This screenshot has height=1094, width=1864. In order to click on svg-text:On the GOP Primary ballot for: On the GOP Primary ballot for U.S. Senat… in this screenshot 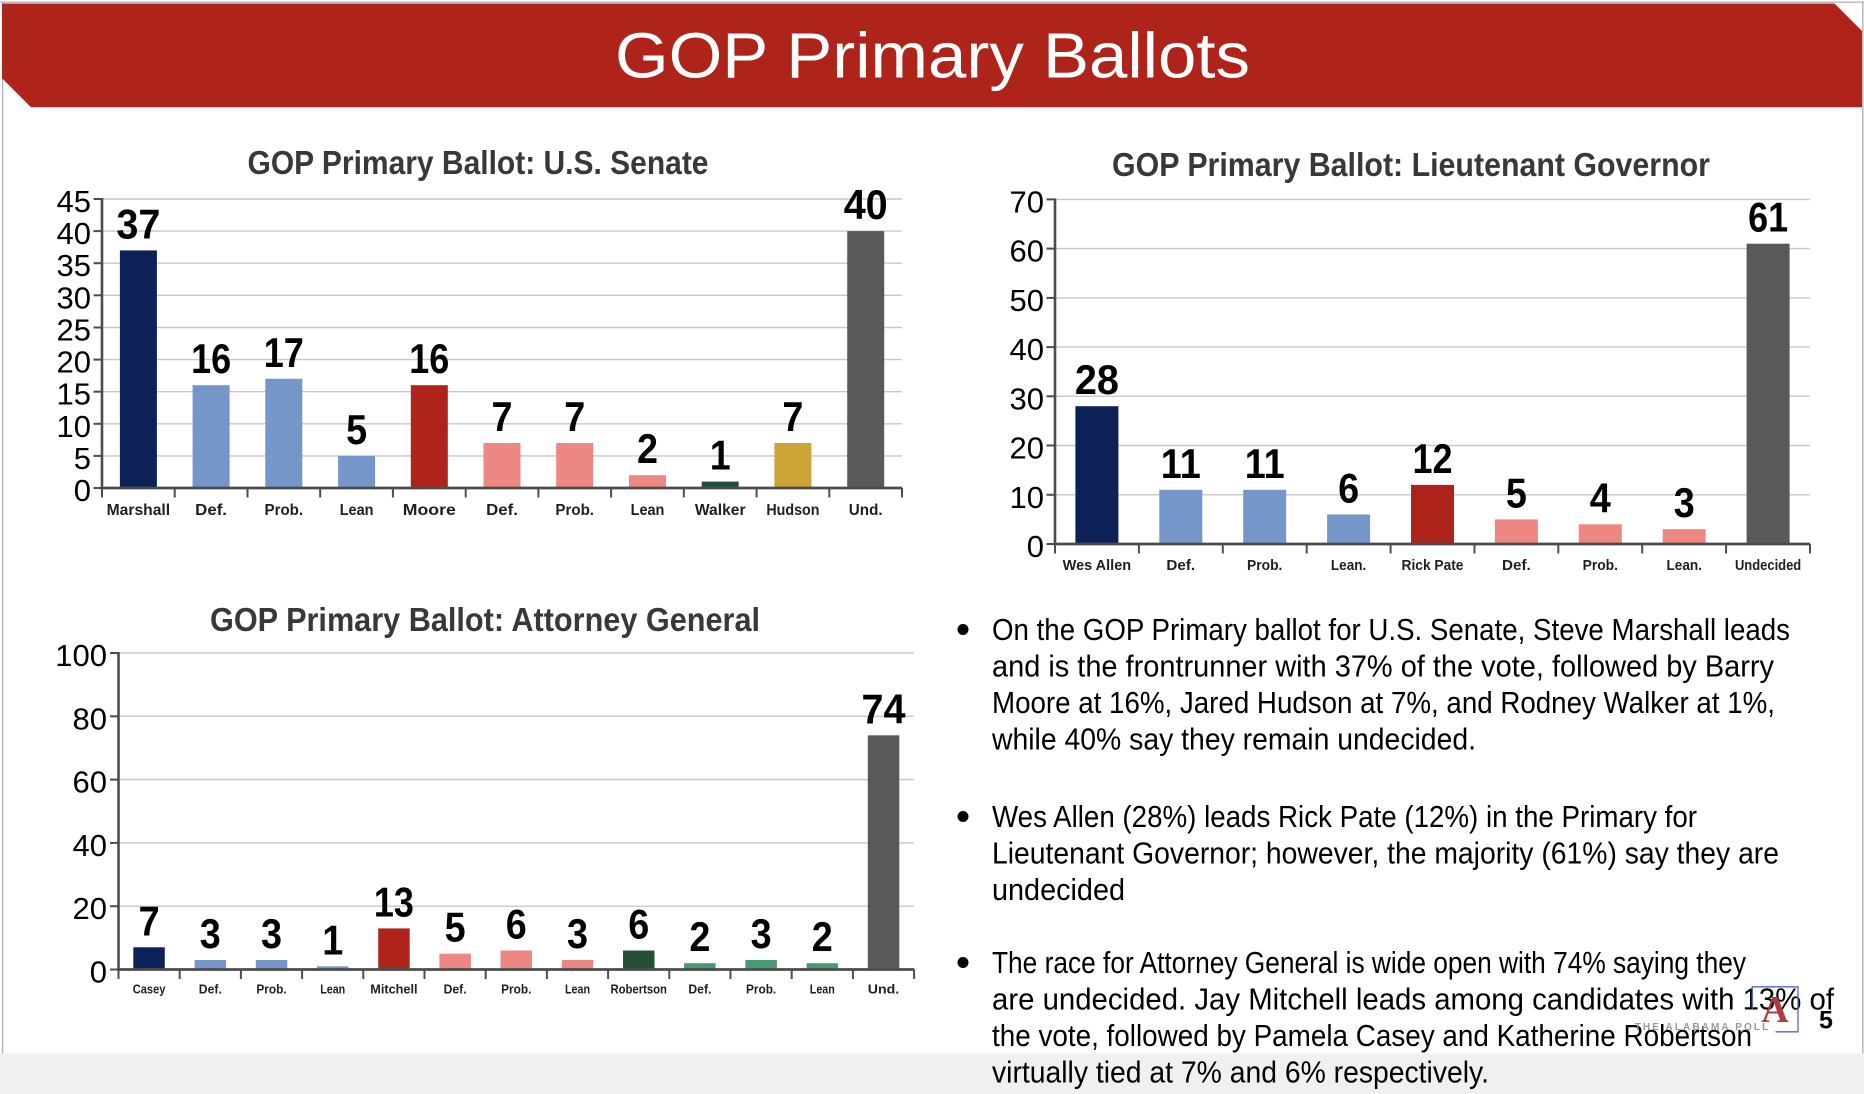, I will do `click(1391, 629)`.